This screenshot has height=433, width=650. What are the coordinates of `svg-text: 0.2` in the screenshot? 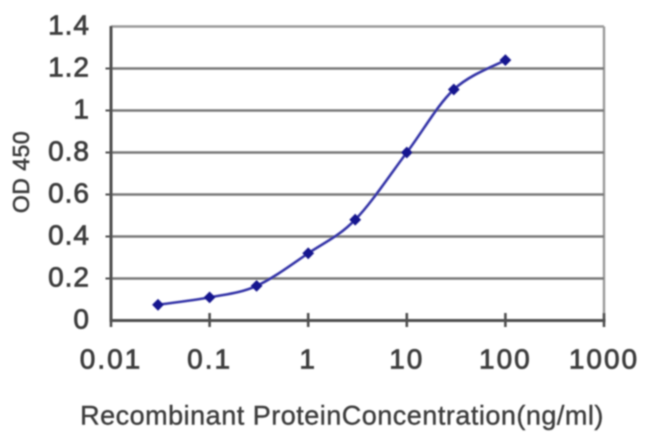 It's located at (69, 277).